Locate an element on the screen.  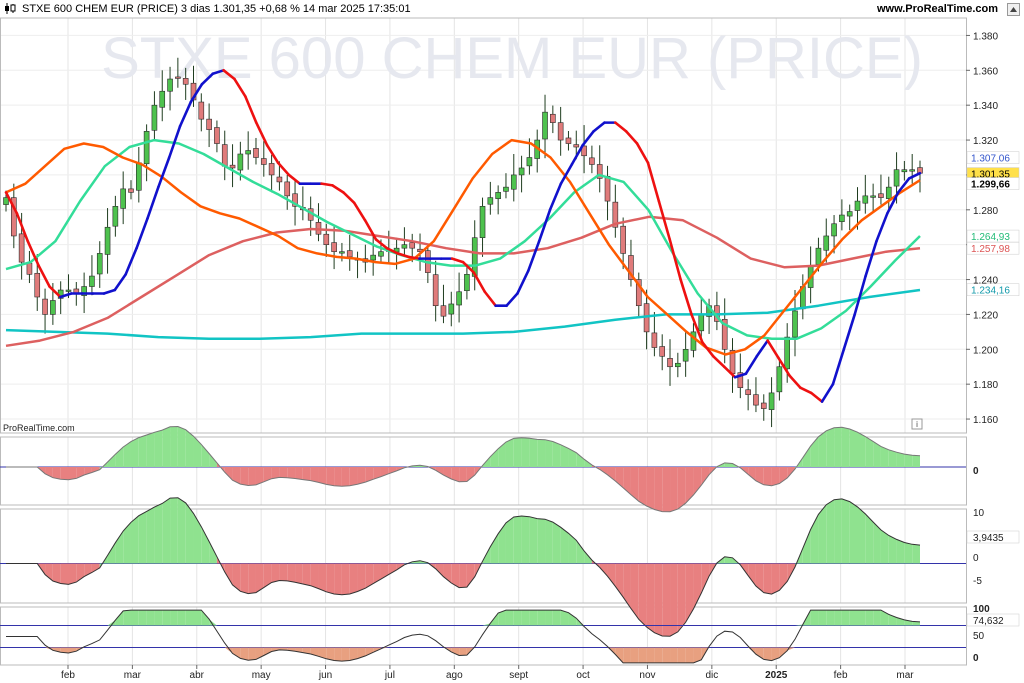
month-tick-label: sept is located at coordinates (518, 675).